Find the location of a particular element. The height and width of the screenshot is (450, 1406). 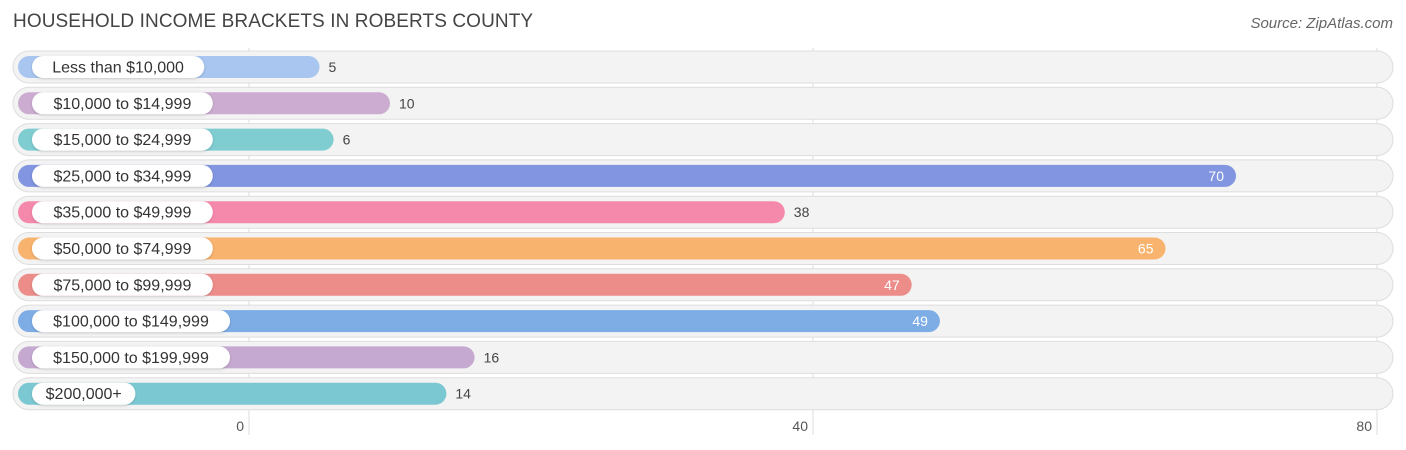

value-label: 38 is located at coordinates (802, 212).